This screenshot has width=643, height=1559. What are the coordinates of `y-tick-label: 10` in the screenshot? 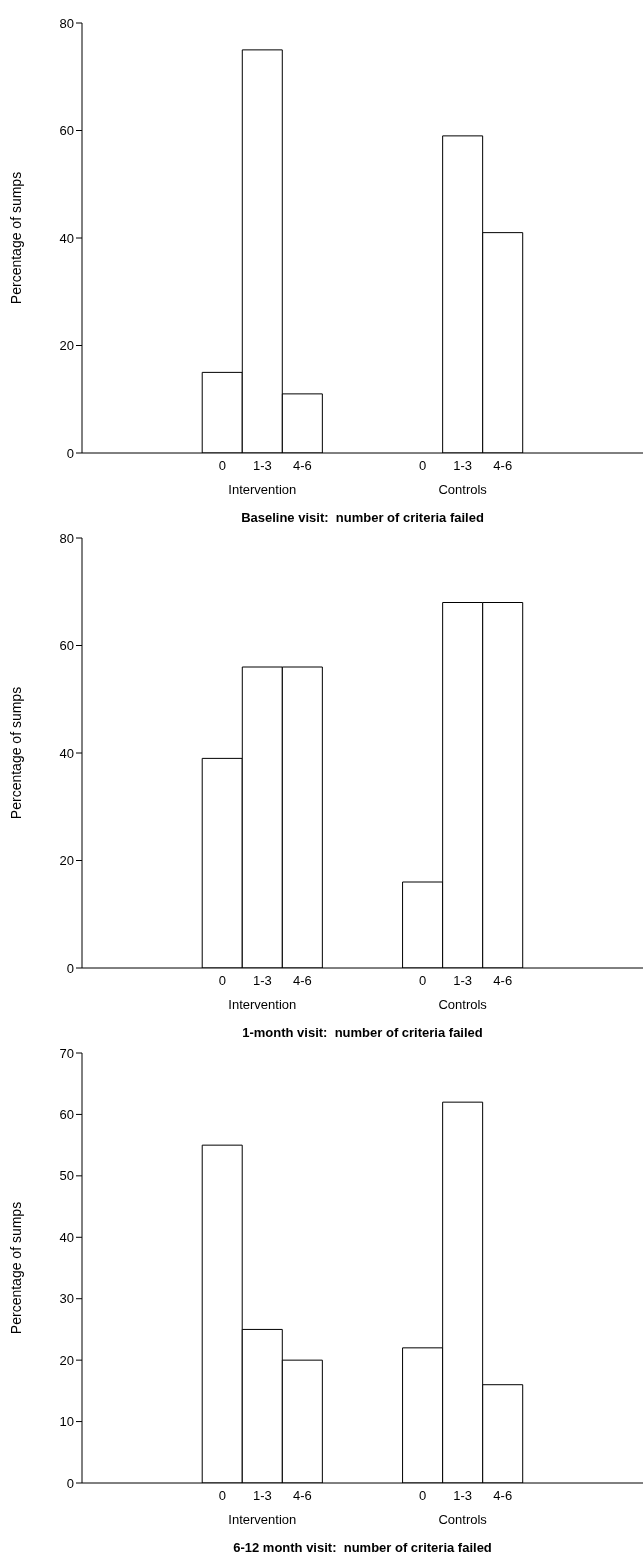 It's located at (66, 1422).